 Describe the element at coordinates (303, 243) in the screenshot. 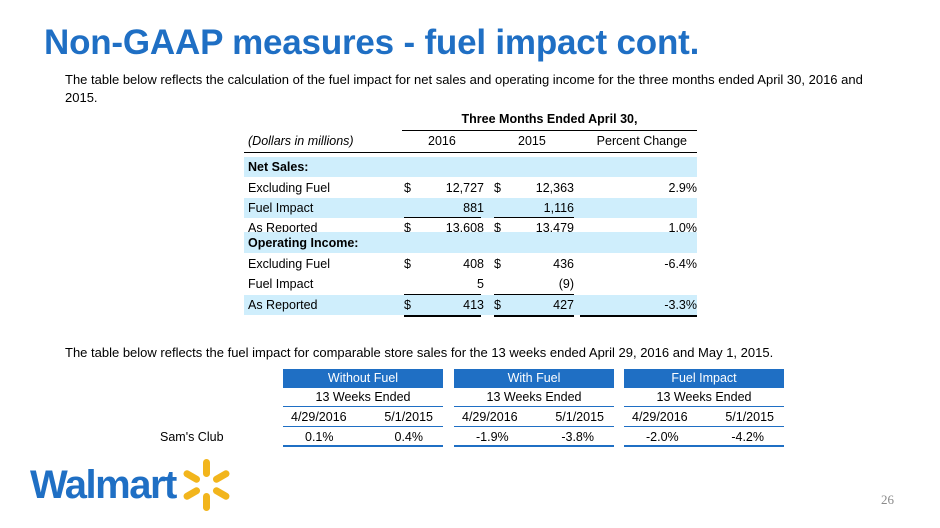

I see `row-label: Operating Income:` at that location.